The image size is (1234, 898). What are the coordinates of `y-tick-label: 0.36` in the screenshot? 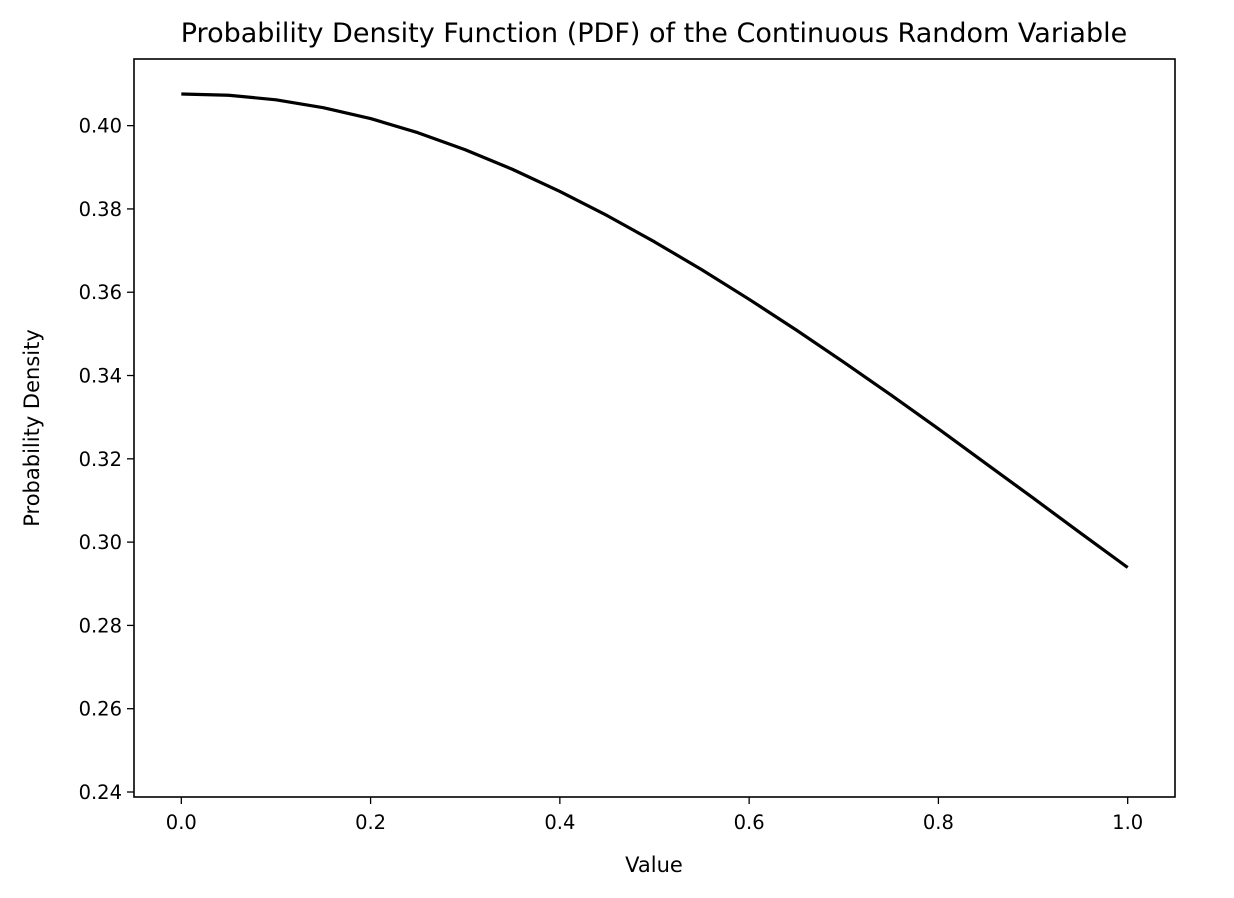 It's located at (100, 292).